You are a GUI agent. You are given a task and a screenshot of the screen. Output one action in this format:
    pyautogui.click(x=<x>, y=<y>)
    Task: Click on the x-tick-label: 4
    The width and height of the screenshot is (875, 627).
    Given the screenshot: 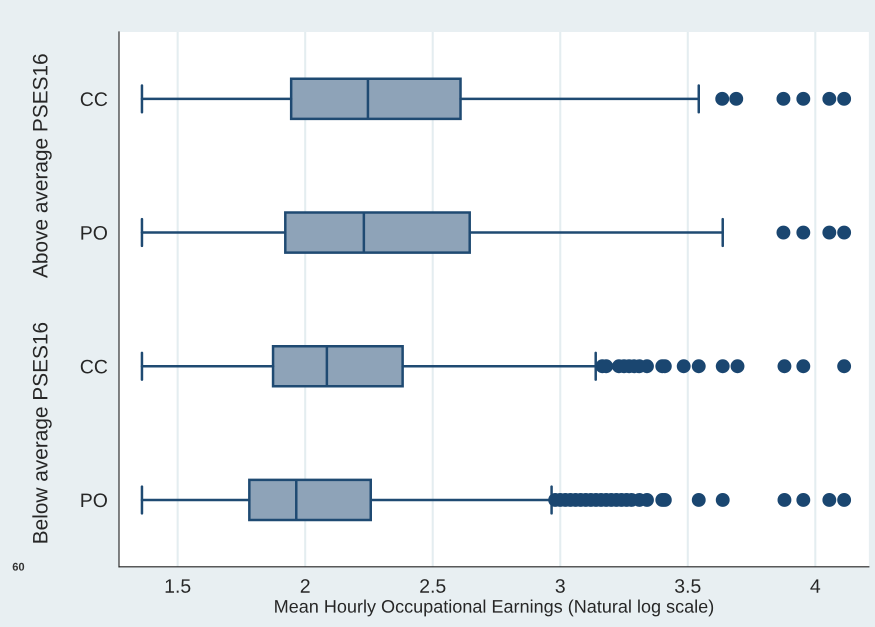 What is the action you would take?
    pyautogui.click(x=815, y=586)
    